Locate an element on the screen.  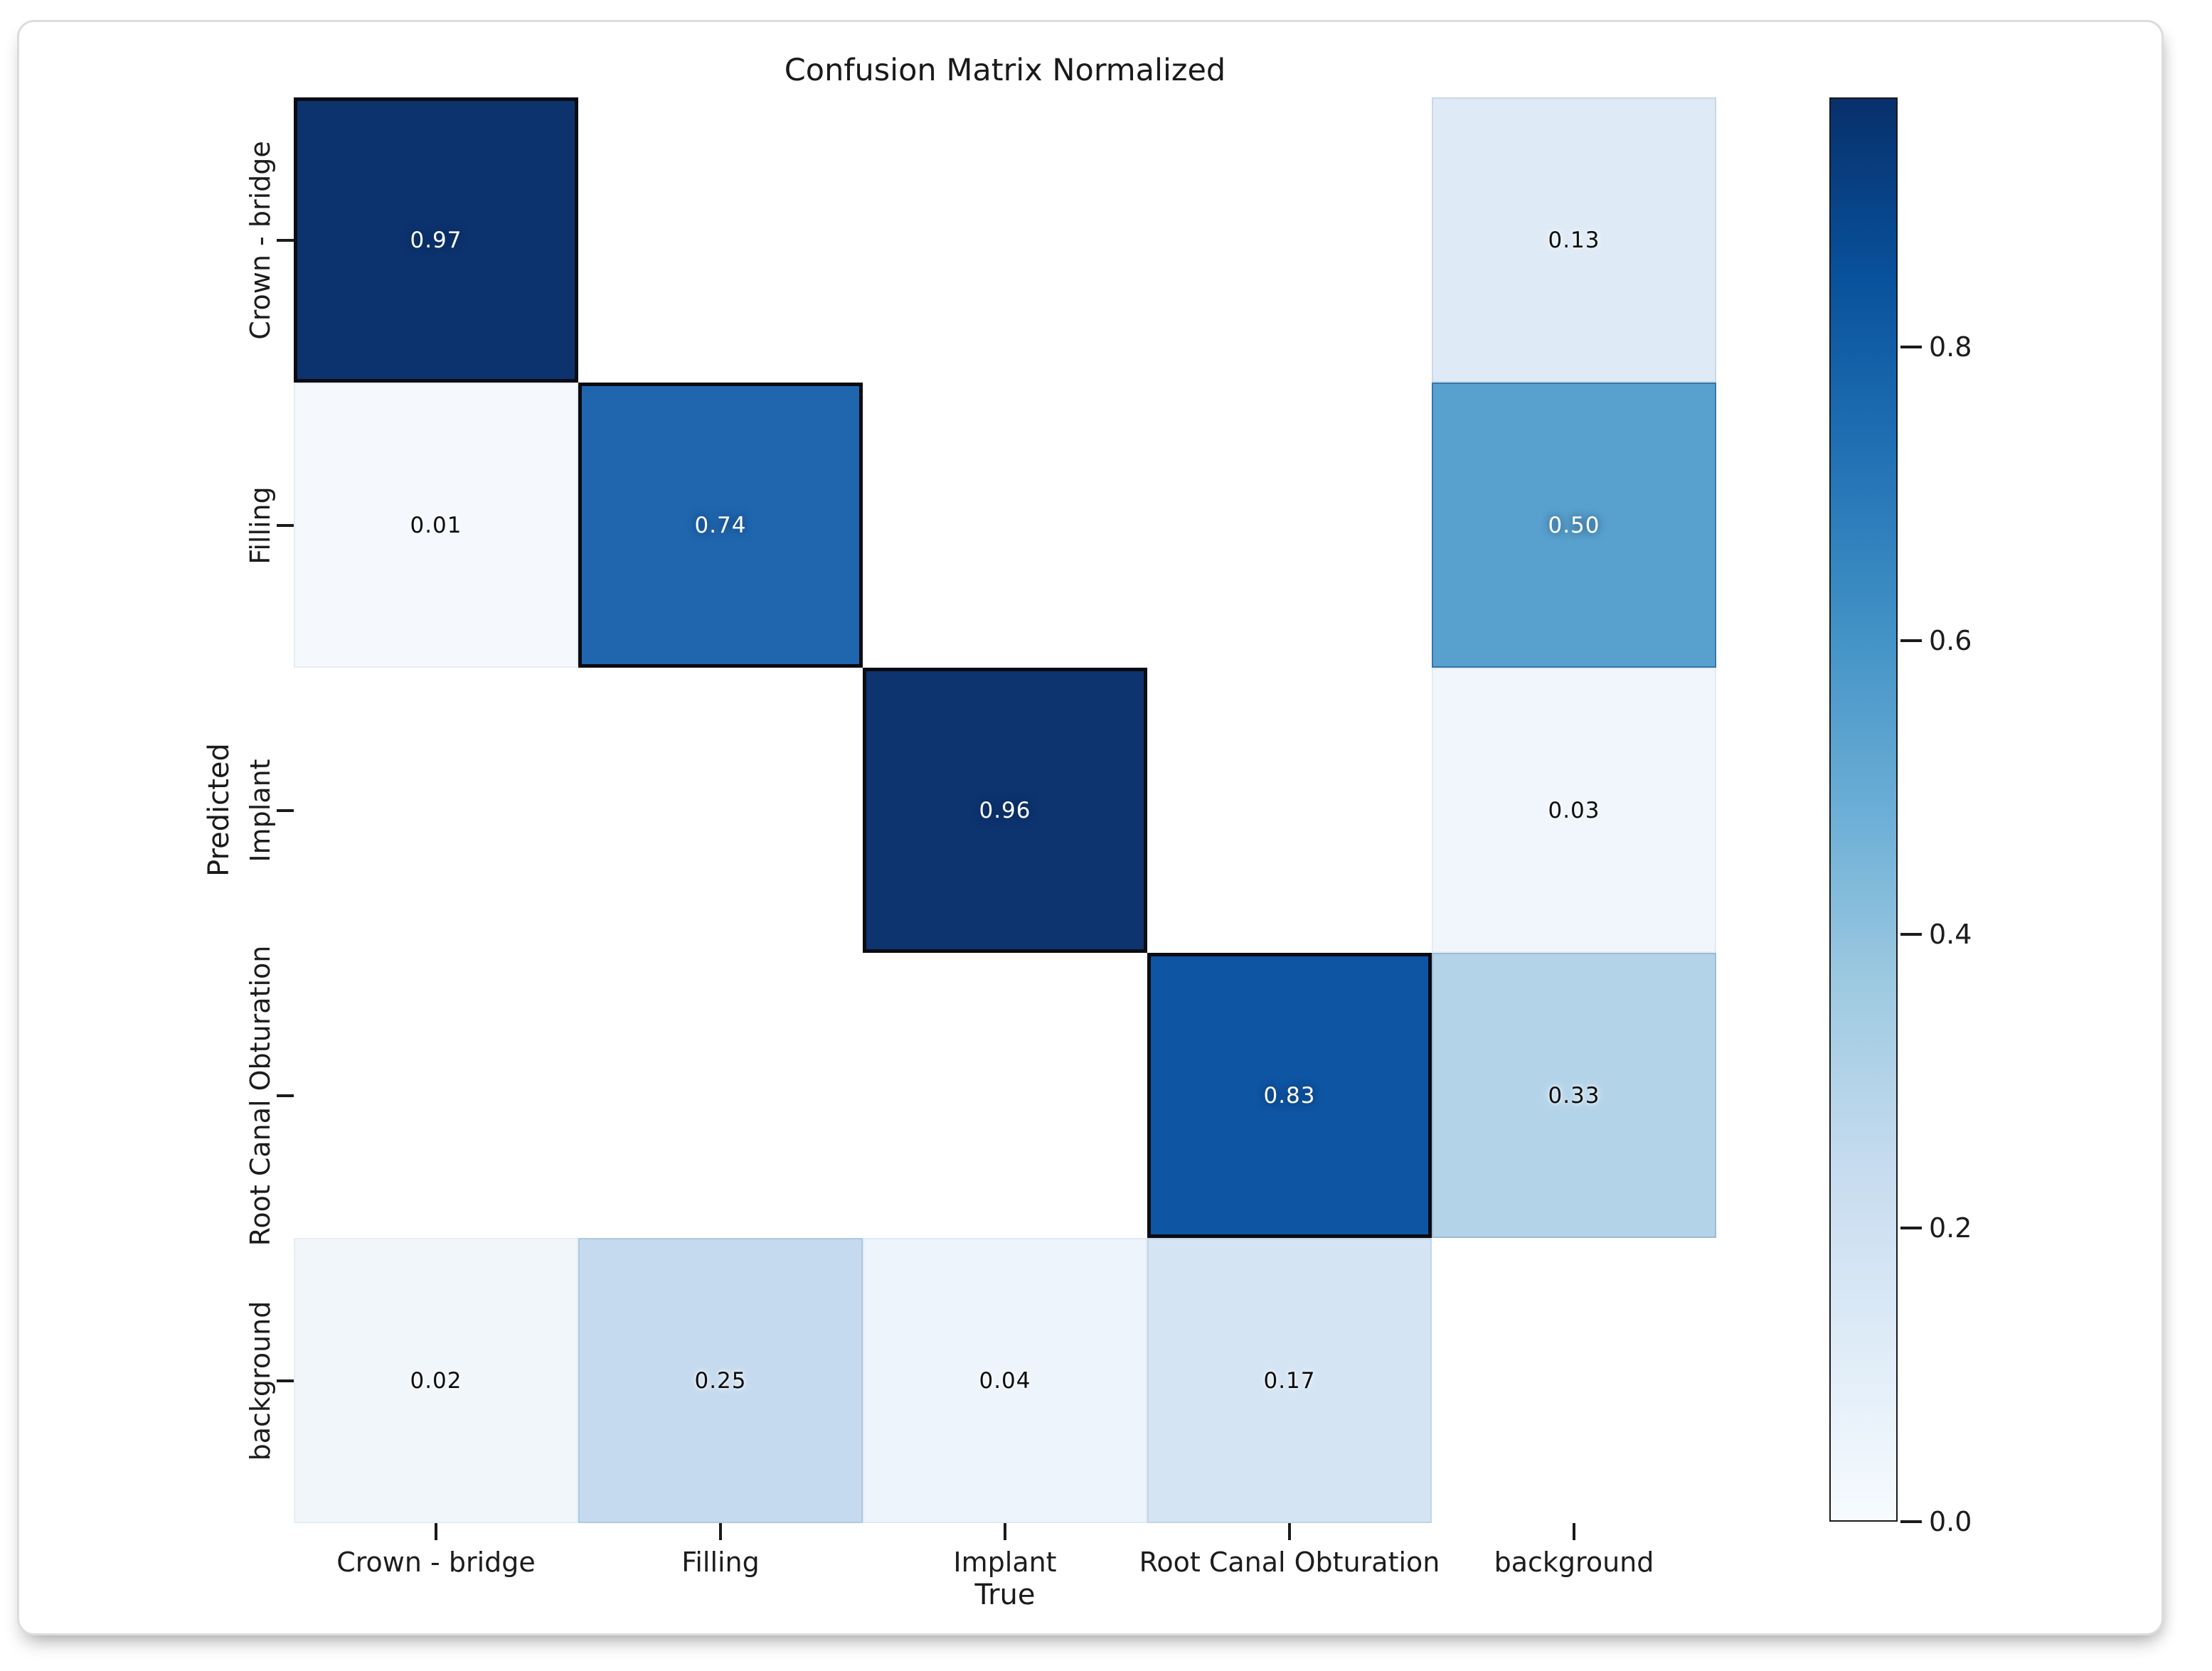
y-axis-title: Predicted is located at coordinates (219, 810).